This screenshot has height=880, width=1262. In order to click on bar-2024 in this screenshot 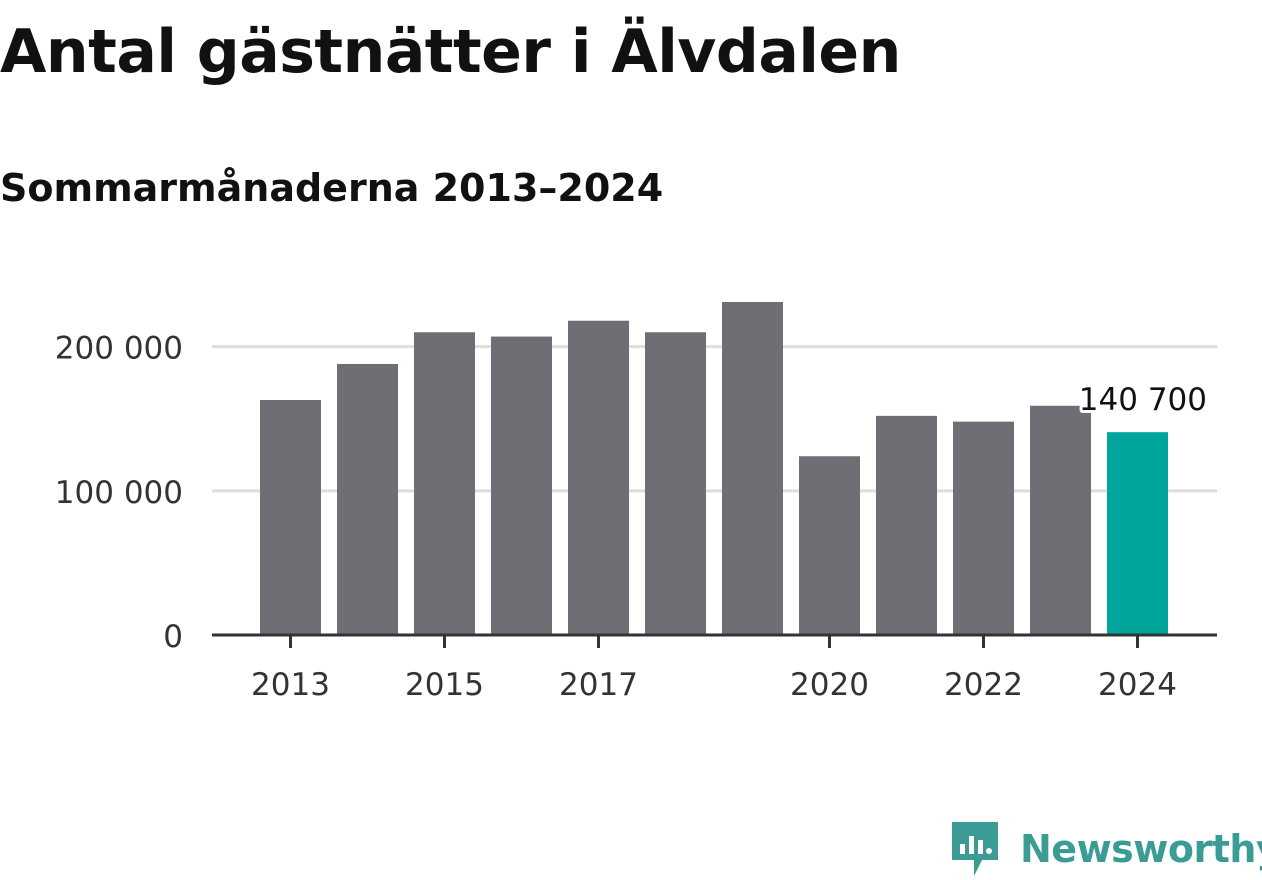, I will do `click(1137, 533)`.